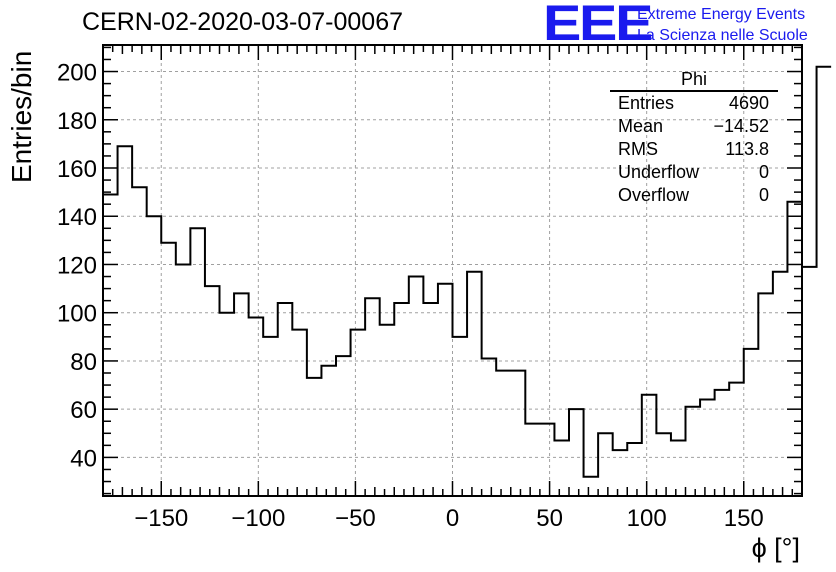 The width and height of the screenshot is (836, 572). Describe the element at coordinates (77, 169) in the screenshot. I see `y-tick-label: 160` at that location.